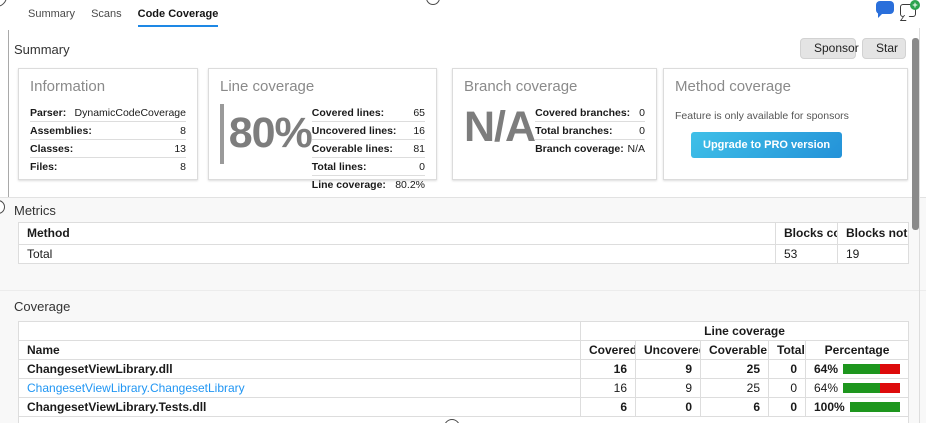 Image resolution: width=926 pixels, height=423 pixels. Describe the element at coordinates (48, 112) in the screenshot. I see `info-label: Parser:` at that location.